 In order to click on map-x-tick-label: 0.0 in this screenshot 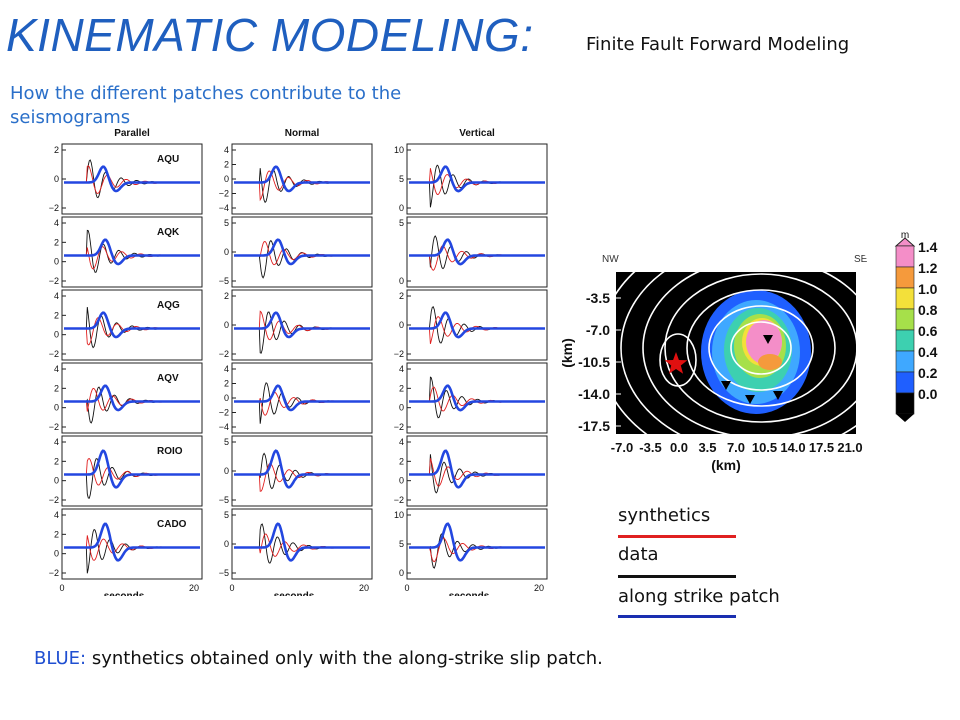, I will do `click(679, 447)`.